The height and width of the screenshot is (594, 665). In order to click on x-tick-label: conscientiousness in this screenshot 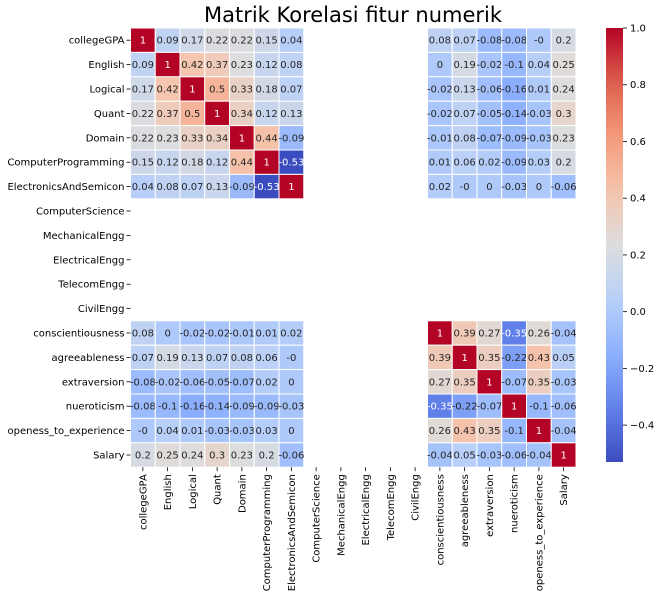, I will do `click(440, 519)`.